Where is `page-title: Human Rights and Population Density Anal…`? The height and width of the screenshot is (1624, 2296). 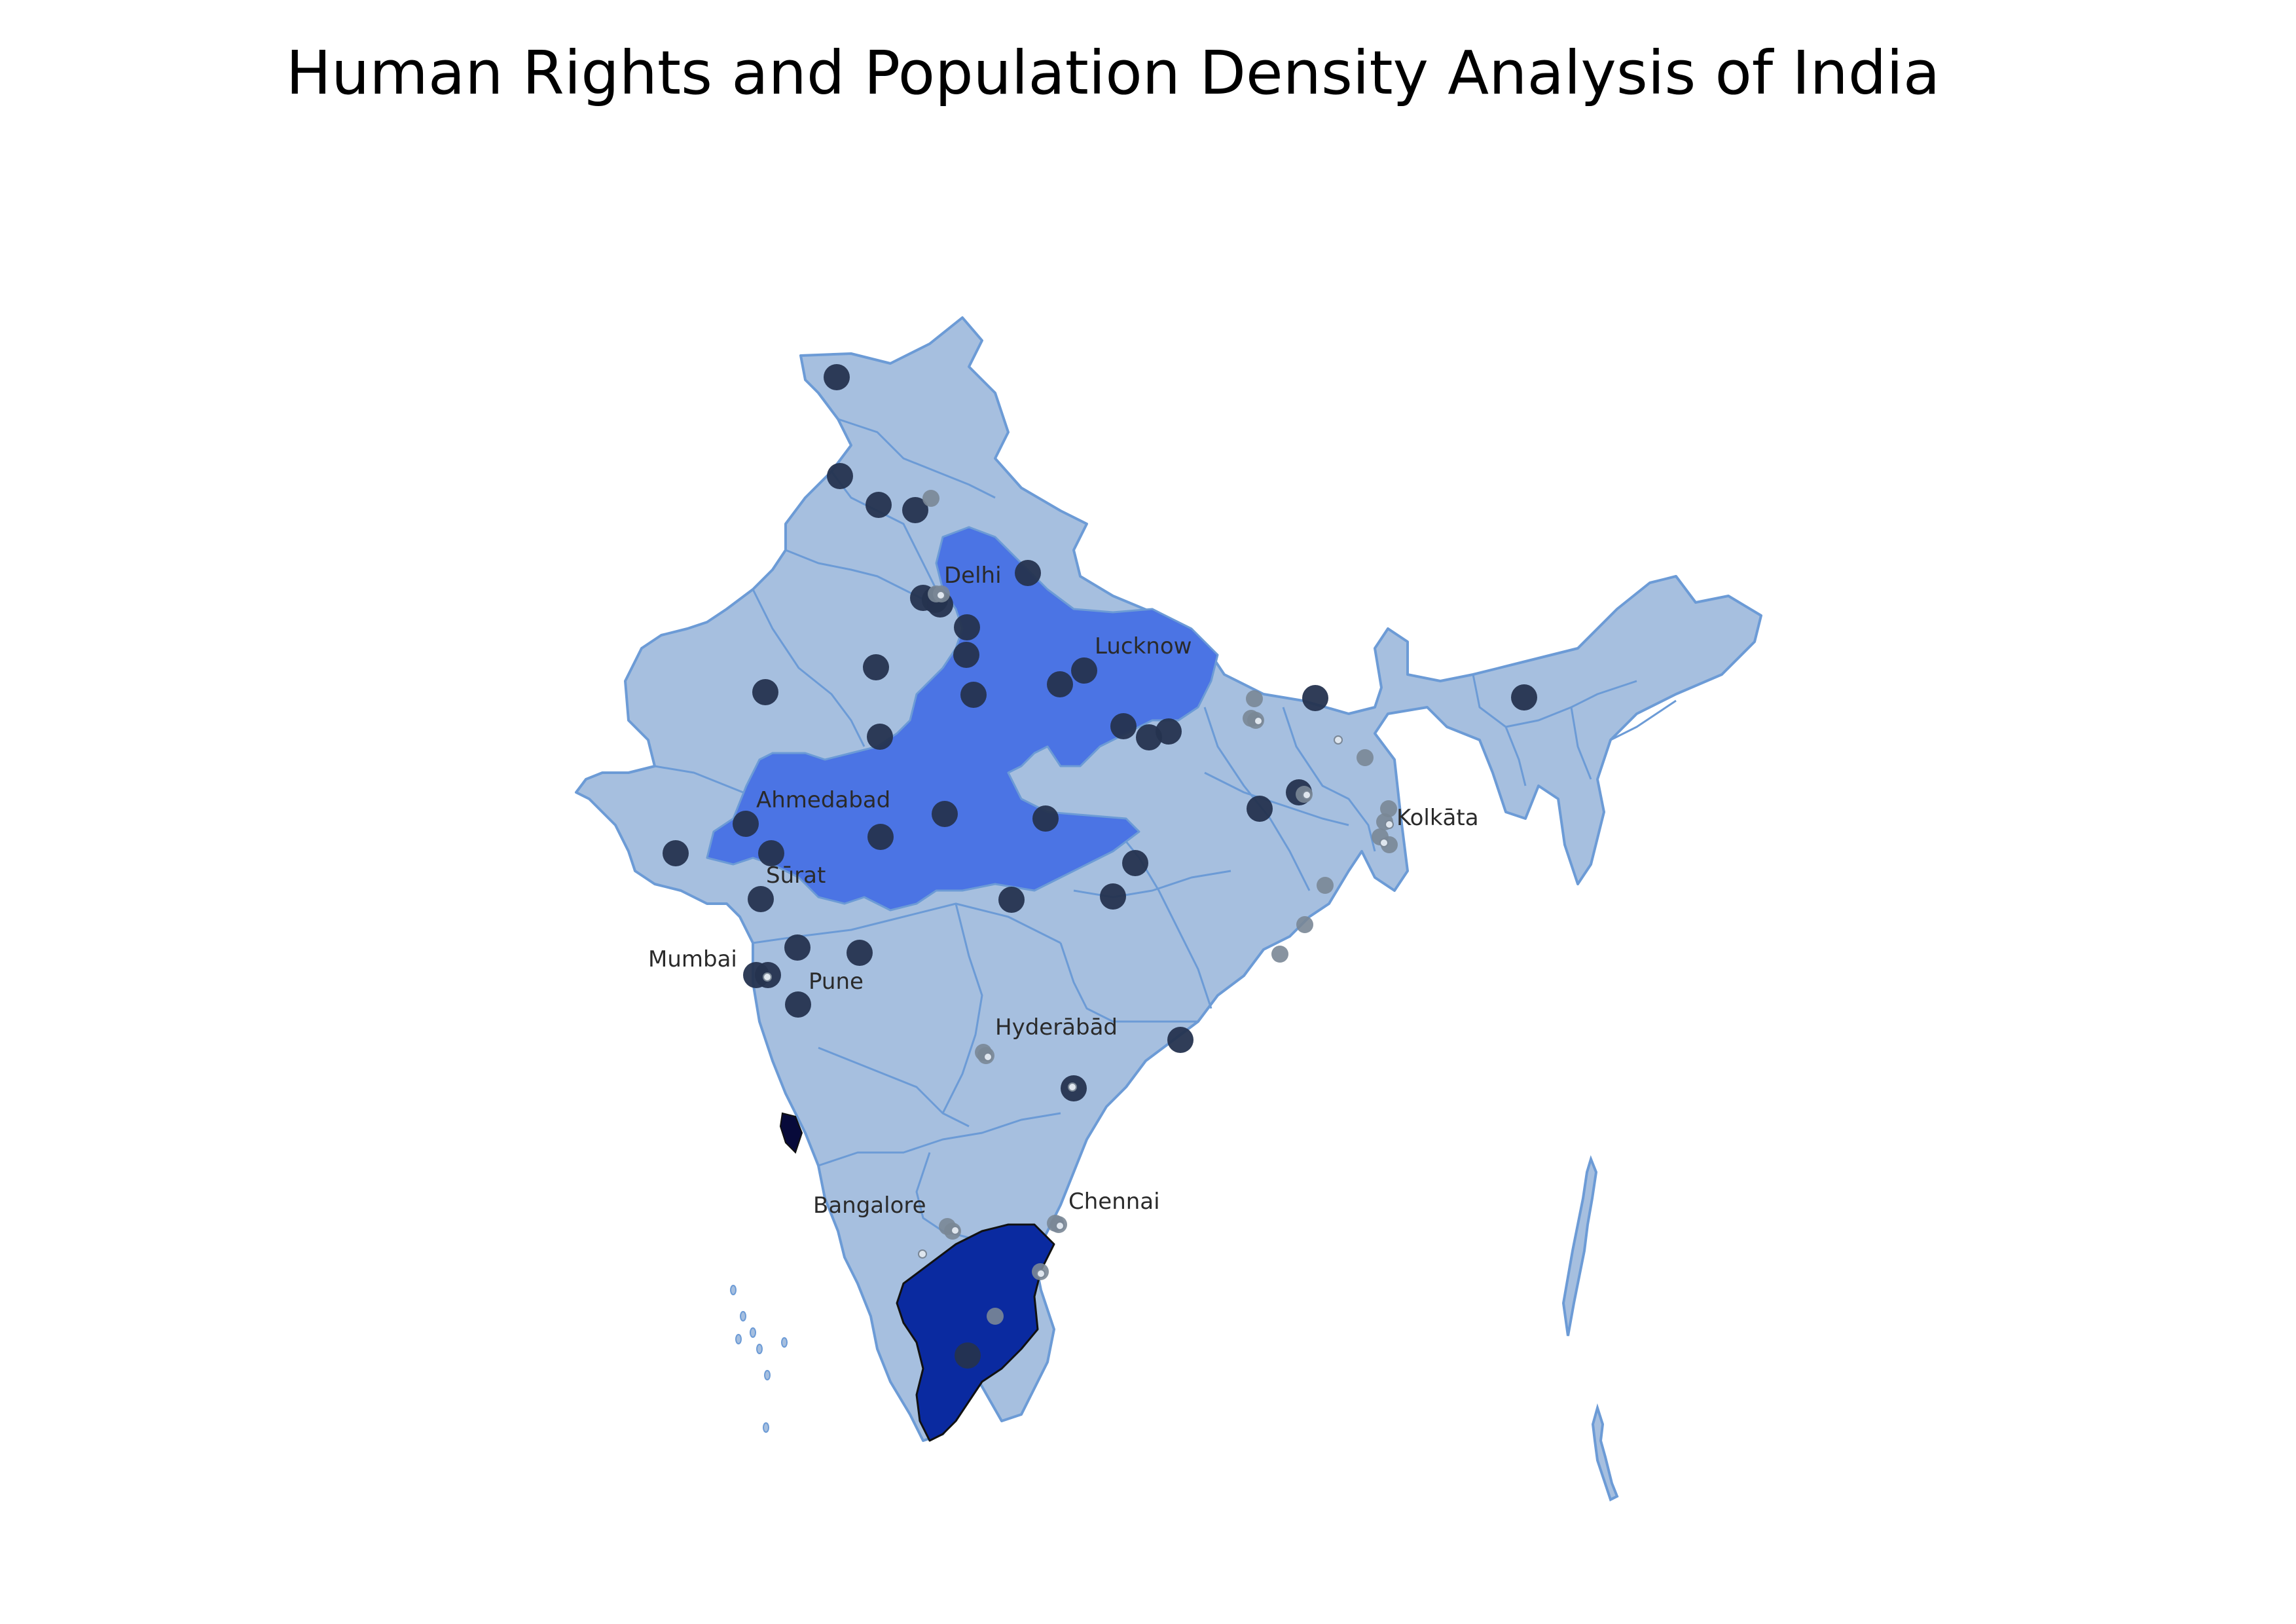 page-title: Human Rights and Population Density Anal… is located at coordinates (1113, 73).